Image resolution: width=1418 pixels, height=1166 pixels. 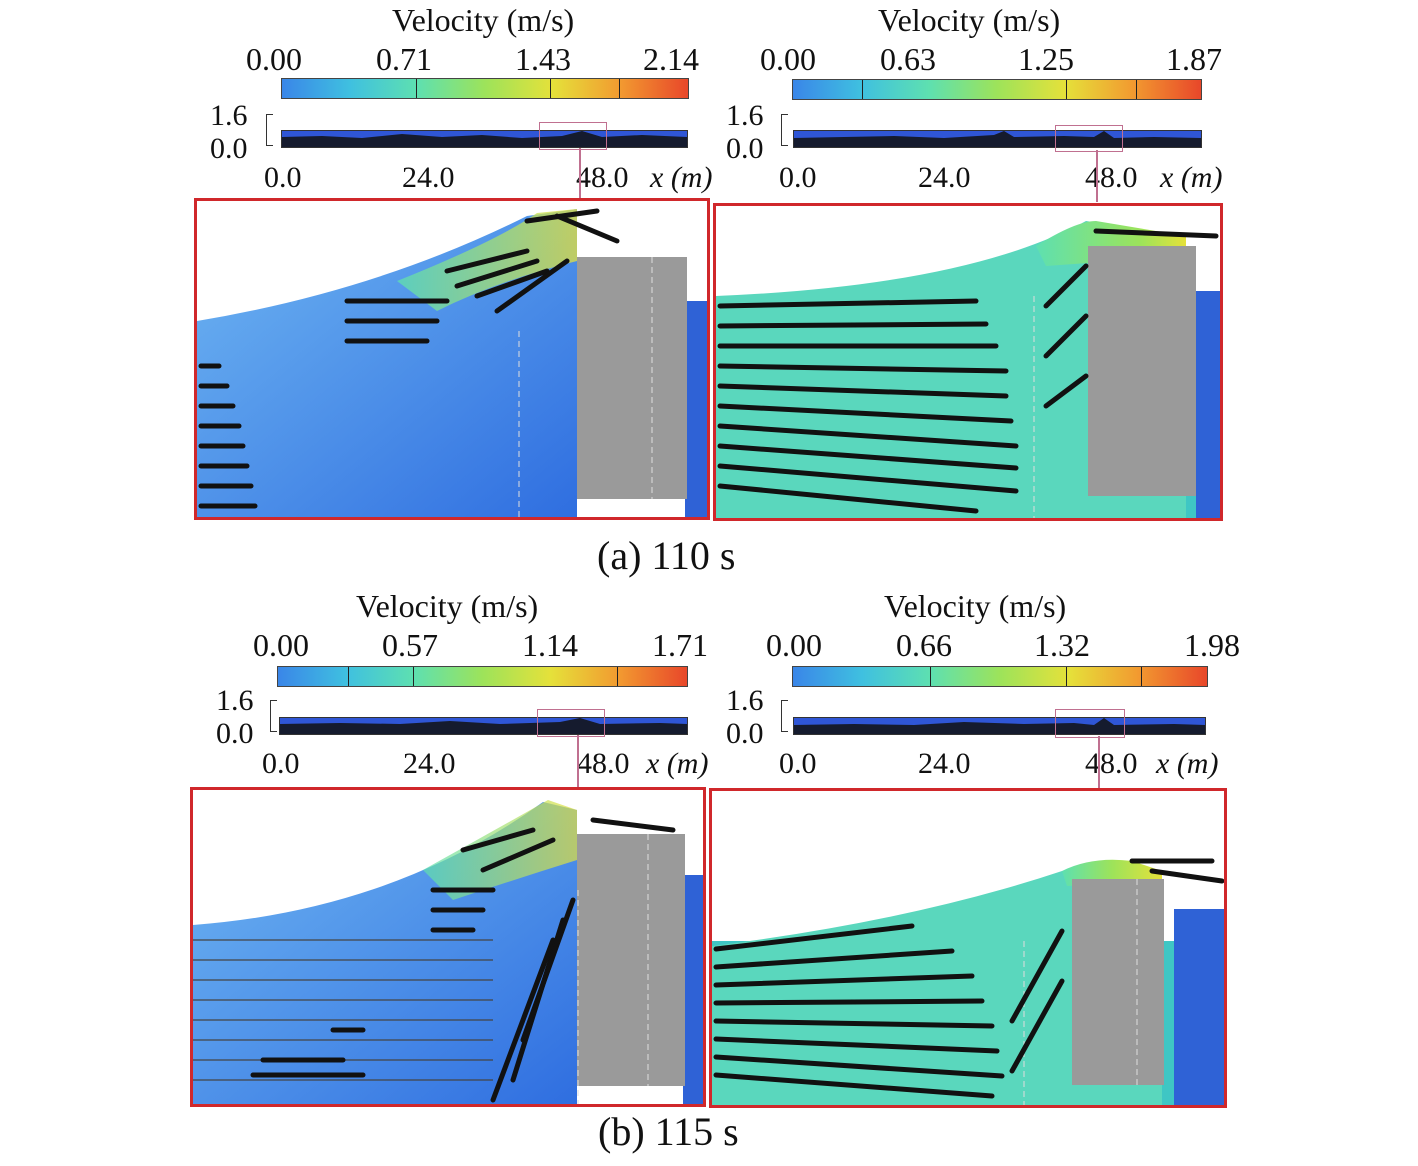 I want to click on colorbar-tick: 1.14, so click(x=550, y=645).